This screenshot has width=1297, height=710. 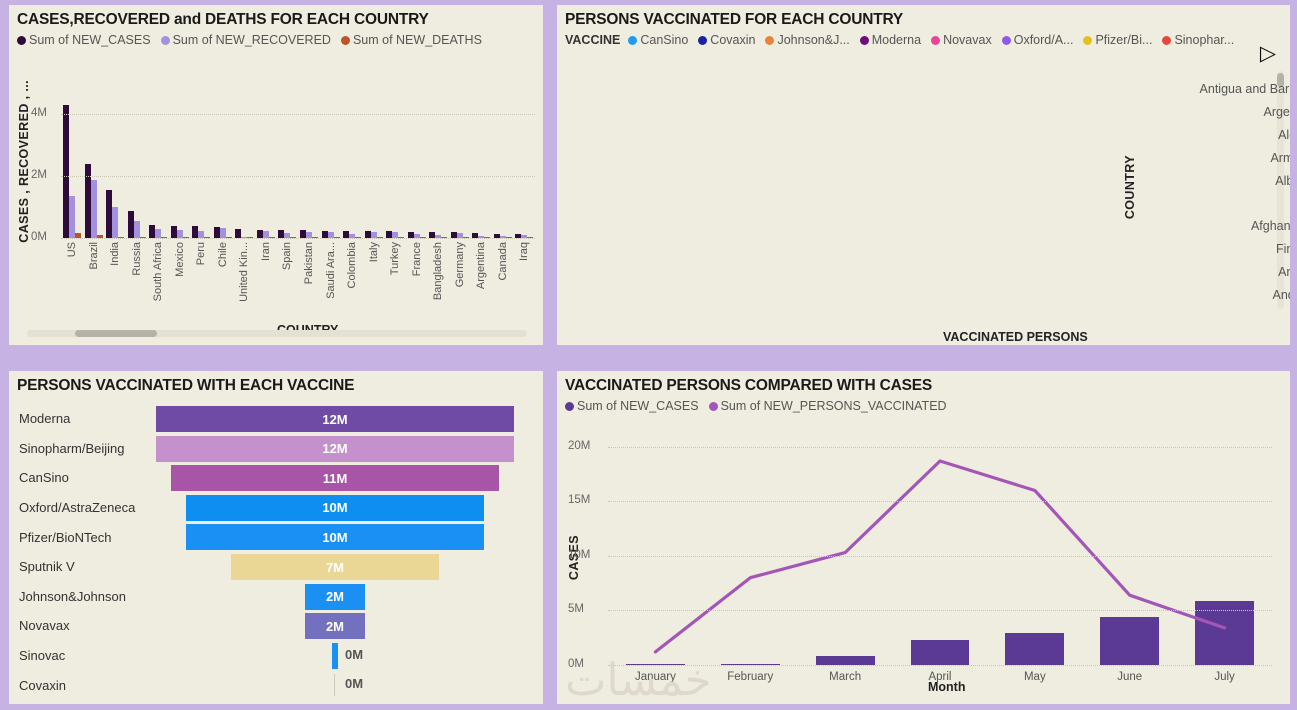 I want to click on vaccine-bar: 12M, so click(x=335, y=419).